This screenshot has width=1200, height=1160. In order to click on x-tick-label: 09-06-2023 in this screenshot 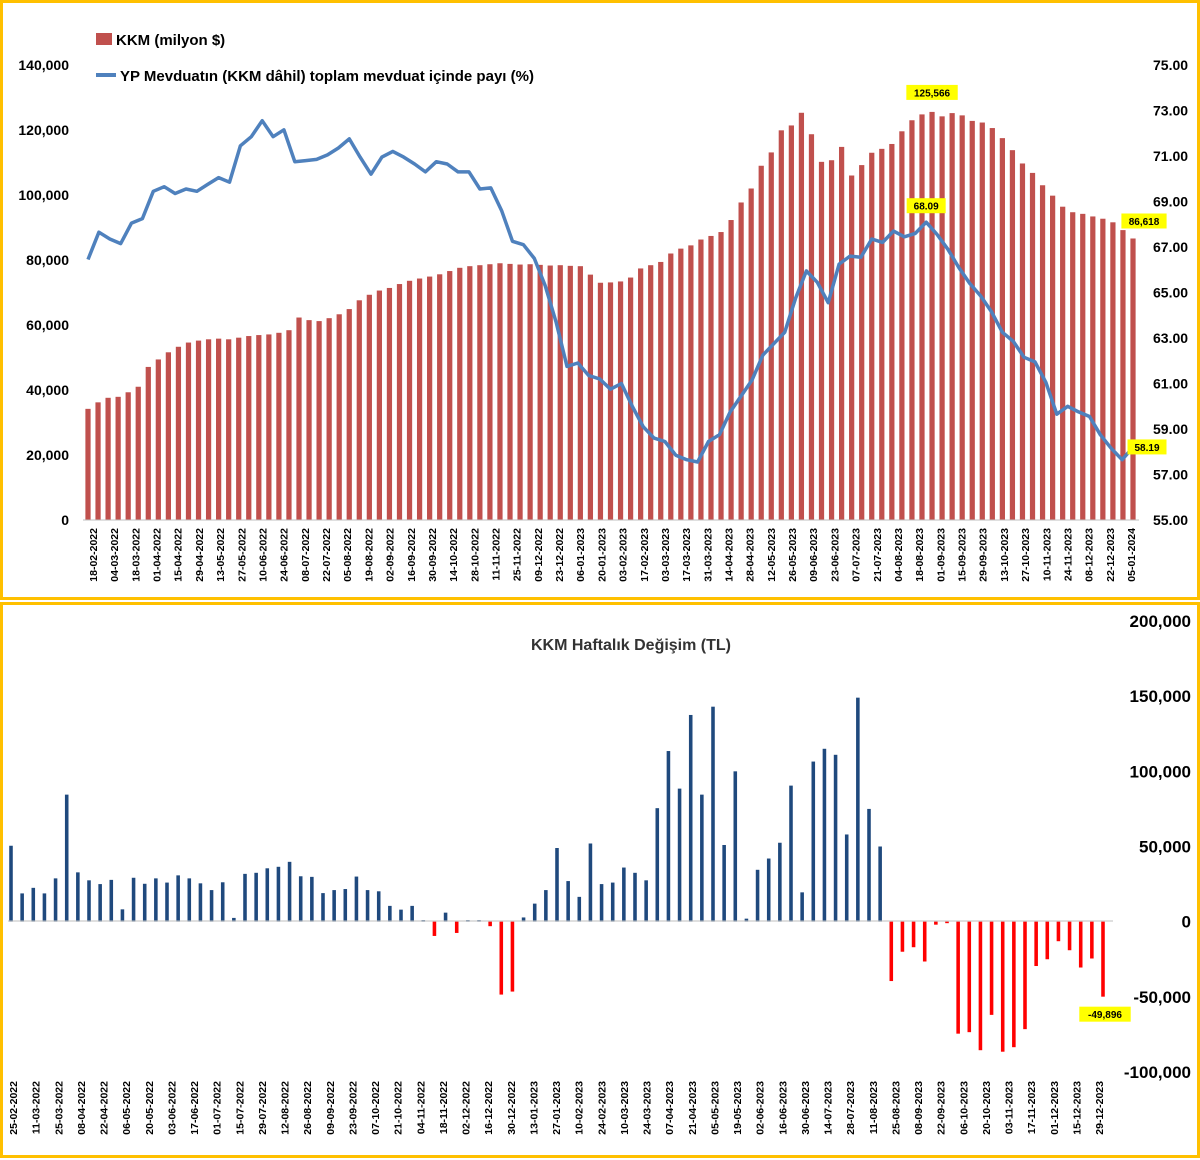, I will do `click(814, 555)`.